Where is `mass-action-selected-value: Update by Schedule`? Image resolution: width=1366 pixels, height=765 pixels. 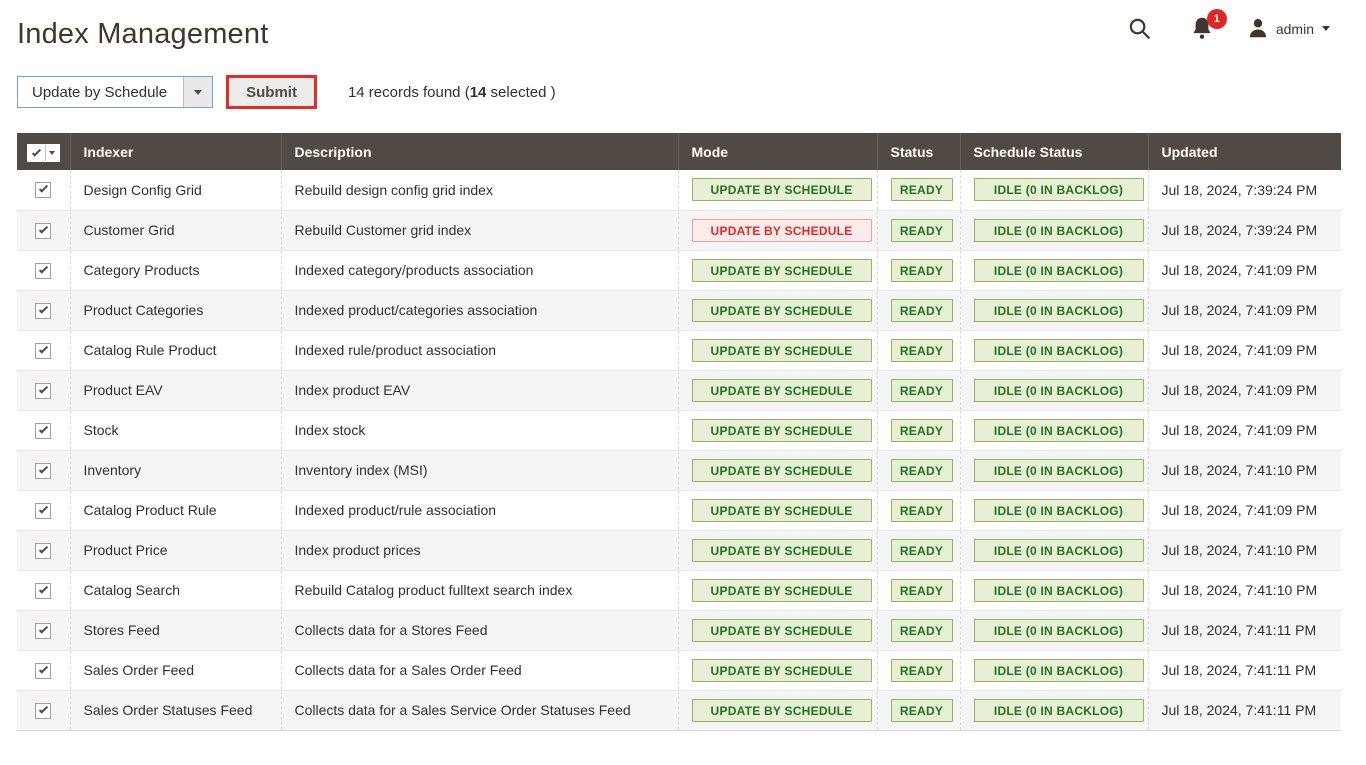 mass-action-selected-value: Update by Schedule is located at coordinates (100, 92).